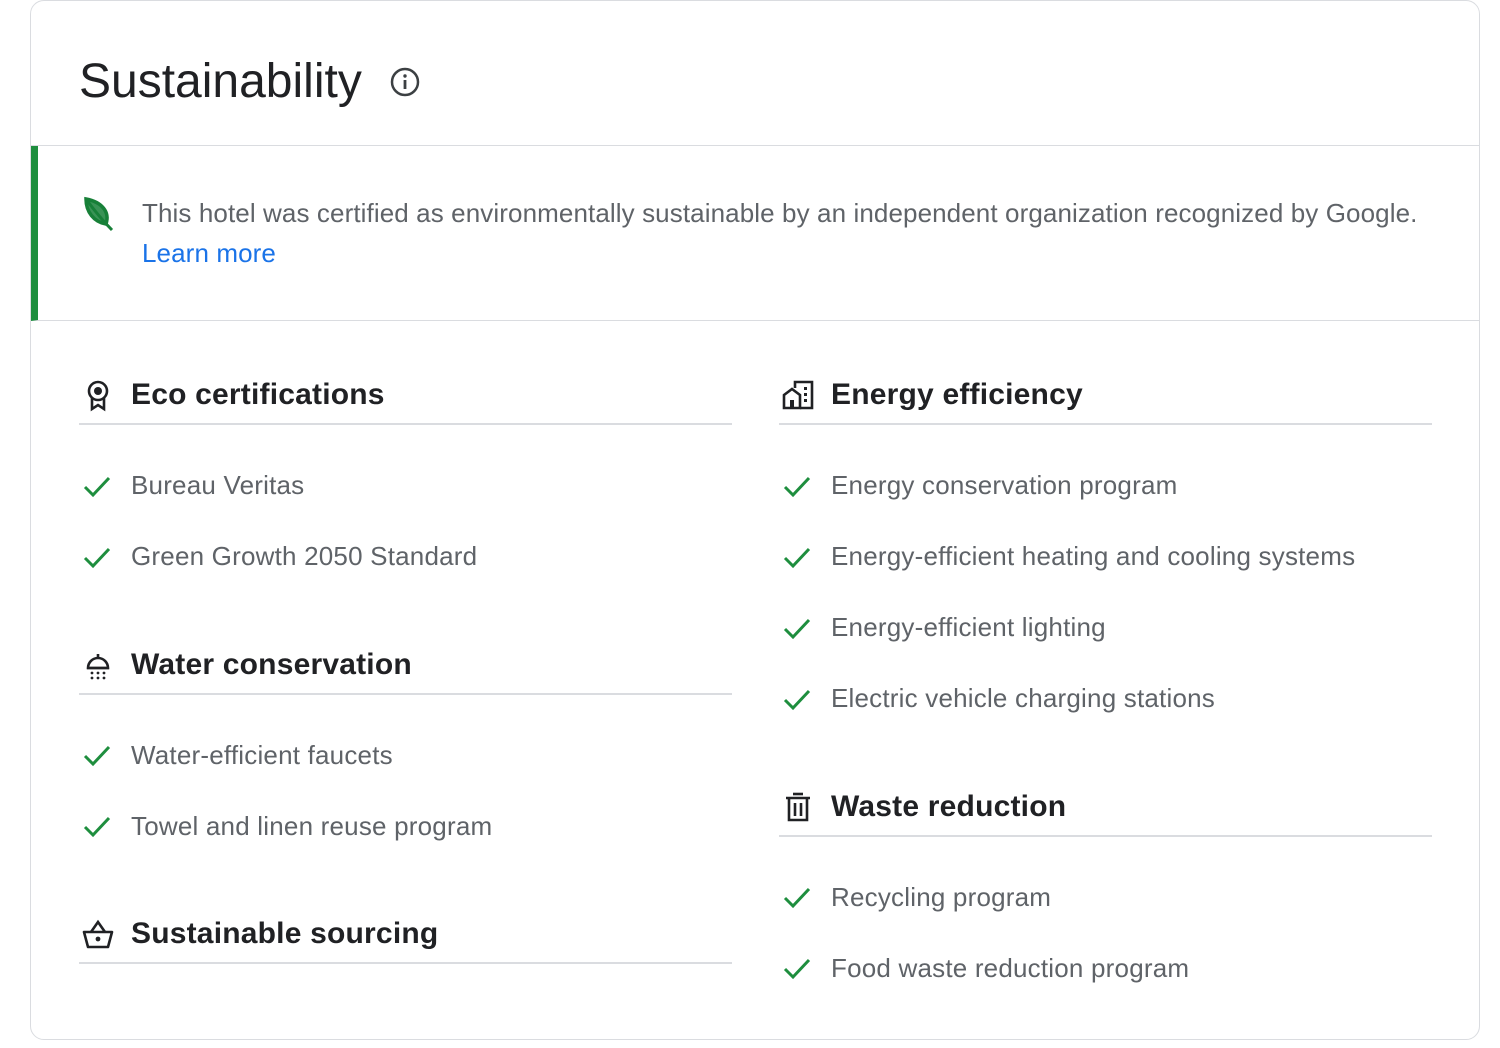 The width and height of the screenshot is (1500, 1048). I want to click on list-item: Electric vehicle charging stations, so click(1105, 698).